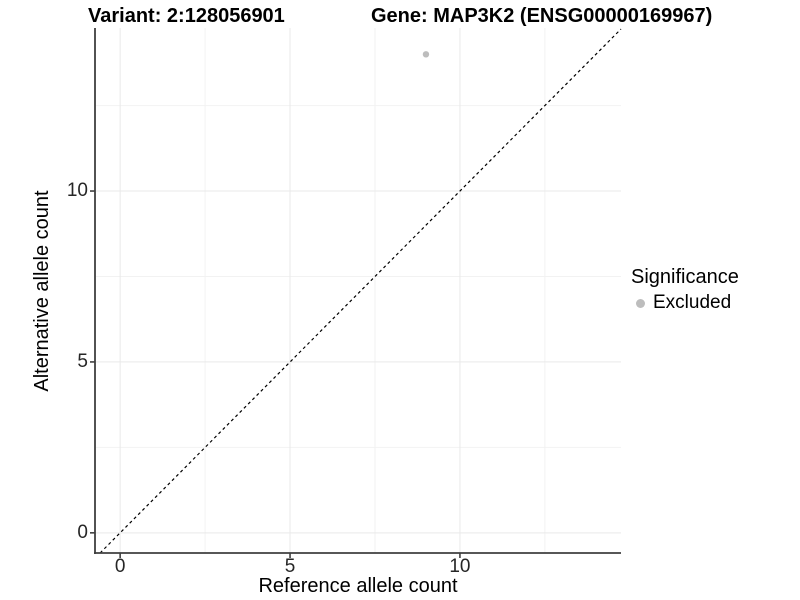 This screenshot has width=800, height=600. What do you see at coordinates (692, 302) in the screenshot?
I see `legend-item-label: Excluded` at bounding box center [692, 302].